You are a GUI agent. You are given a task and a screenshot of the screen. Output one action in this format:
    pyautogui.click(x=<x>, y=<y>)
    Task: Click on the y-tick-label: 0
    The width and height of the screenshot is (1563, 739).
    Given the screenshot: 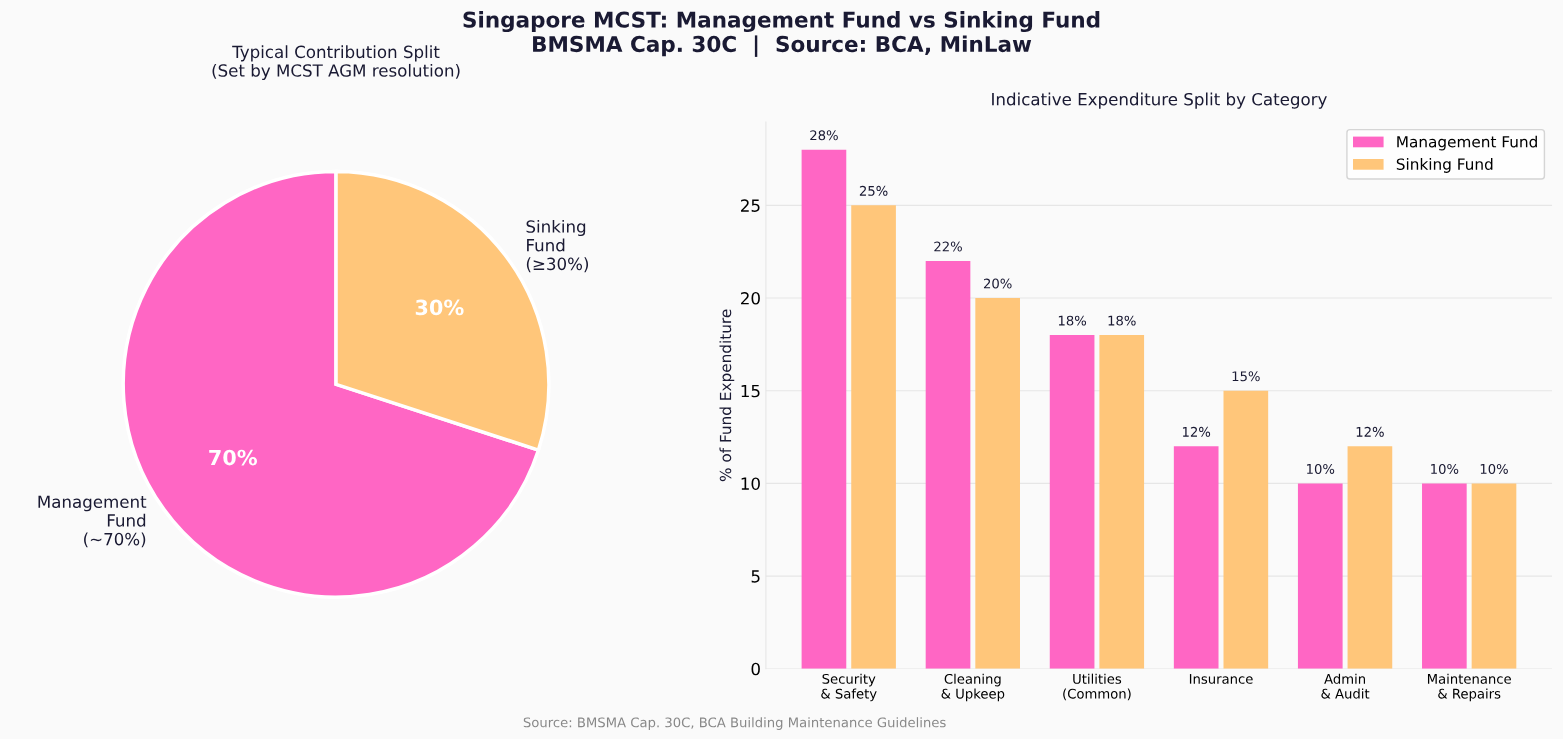 What is the action you would take?
    pyautogui.click(x=755, y=669)
    